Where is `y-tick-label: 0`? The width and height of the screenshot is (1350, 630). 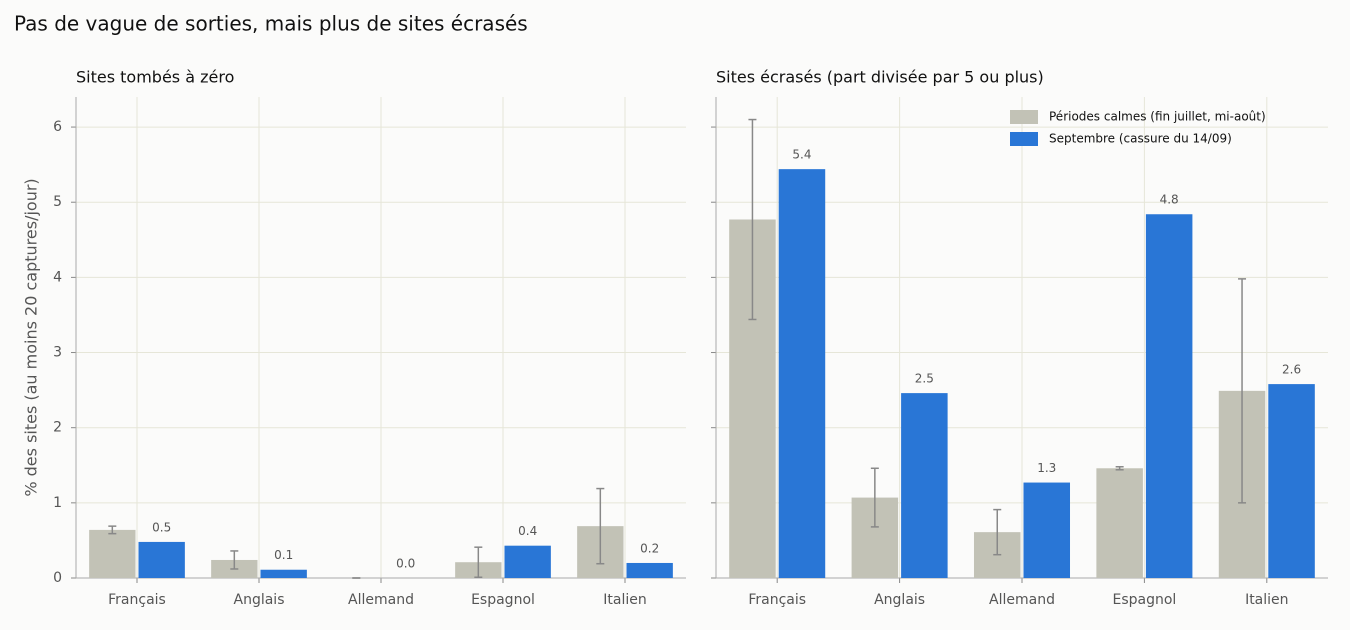
y-tick-label: 0 is located at coordinates (57, 578).